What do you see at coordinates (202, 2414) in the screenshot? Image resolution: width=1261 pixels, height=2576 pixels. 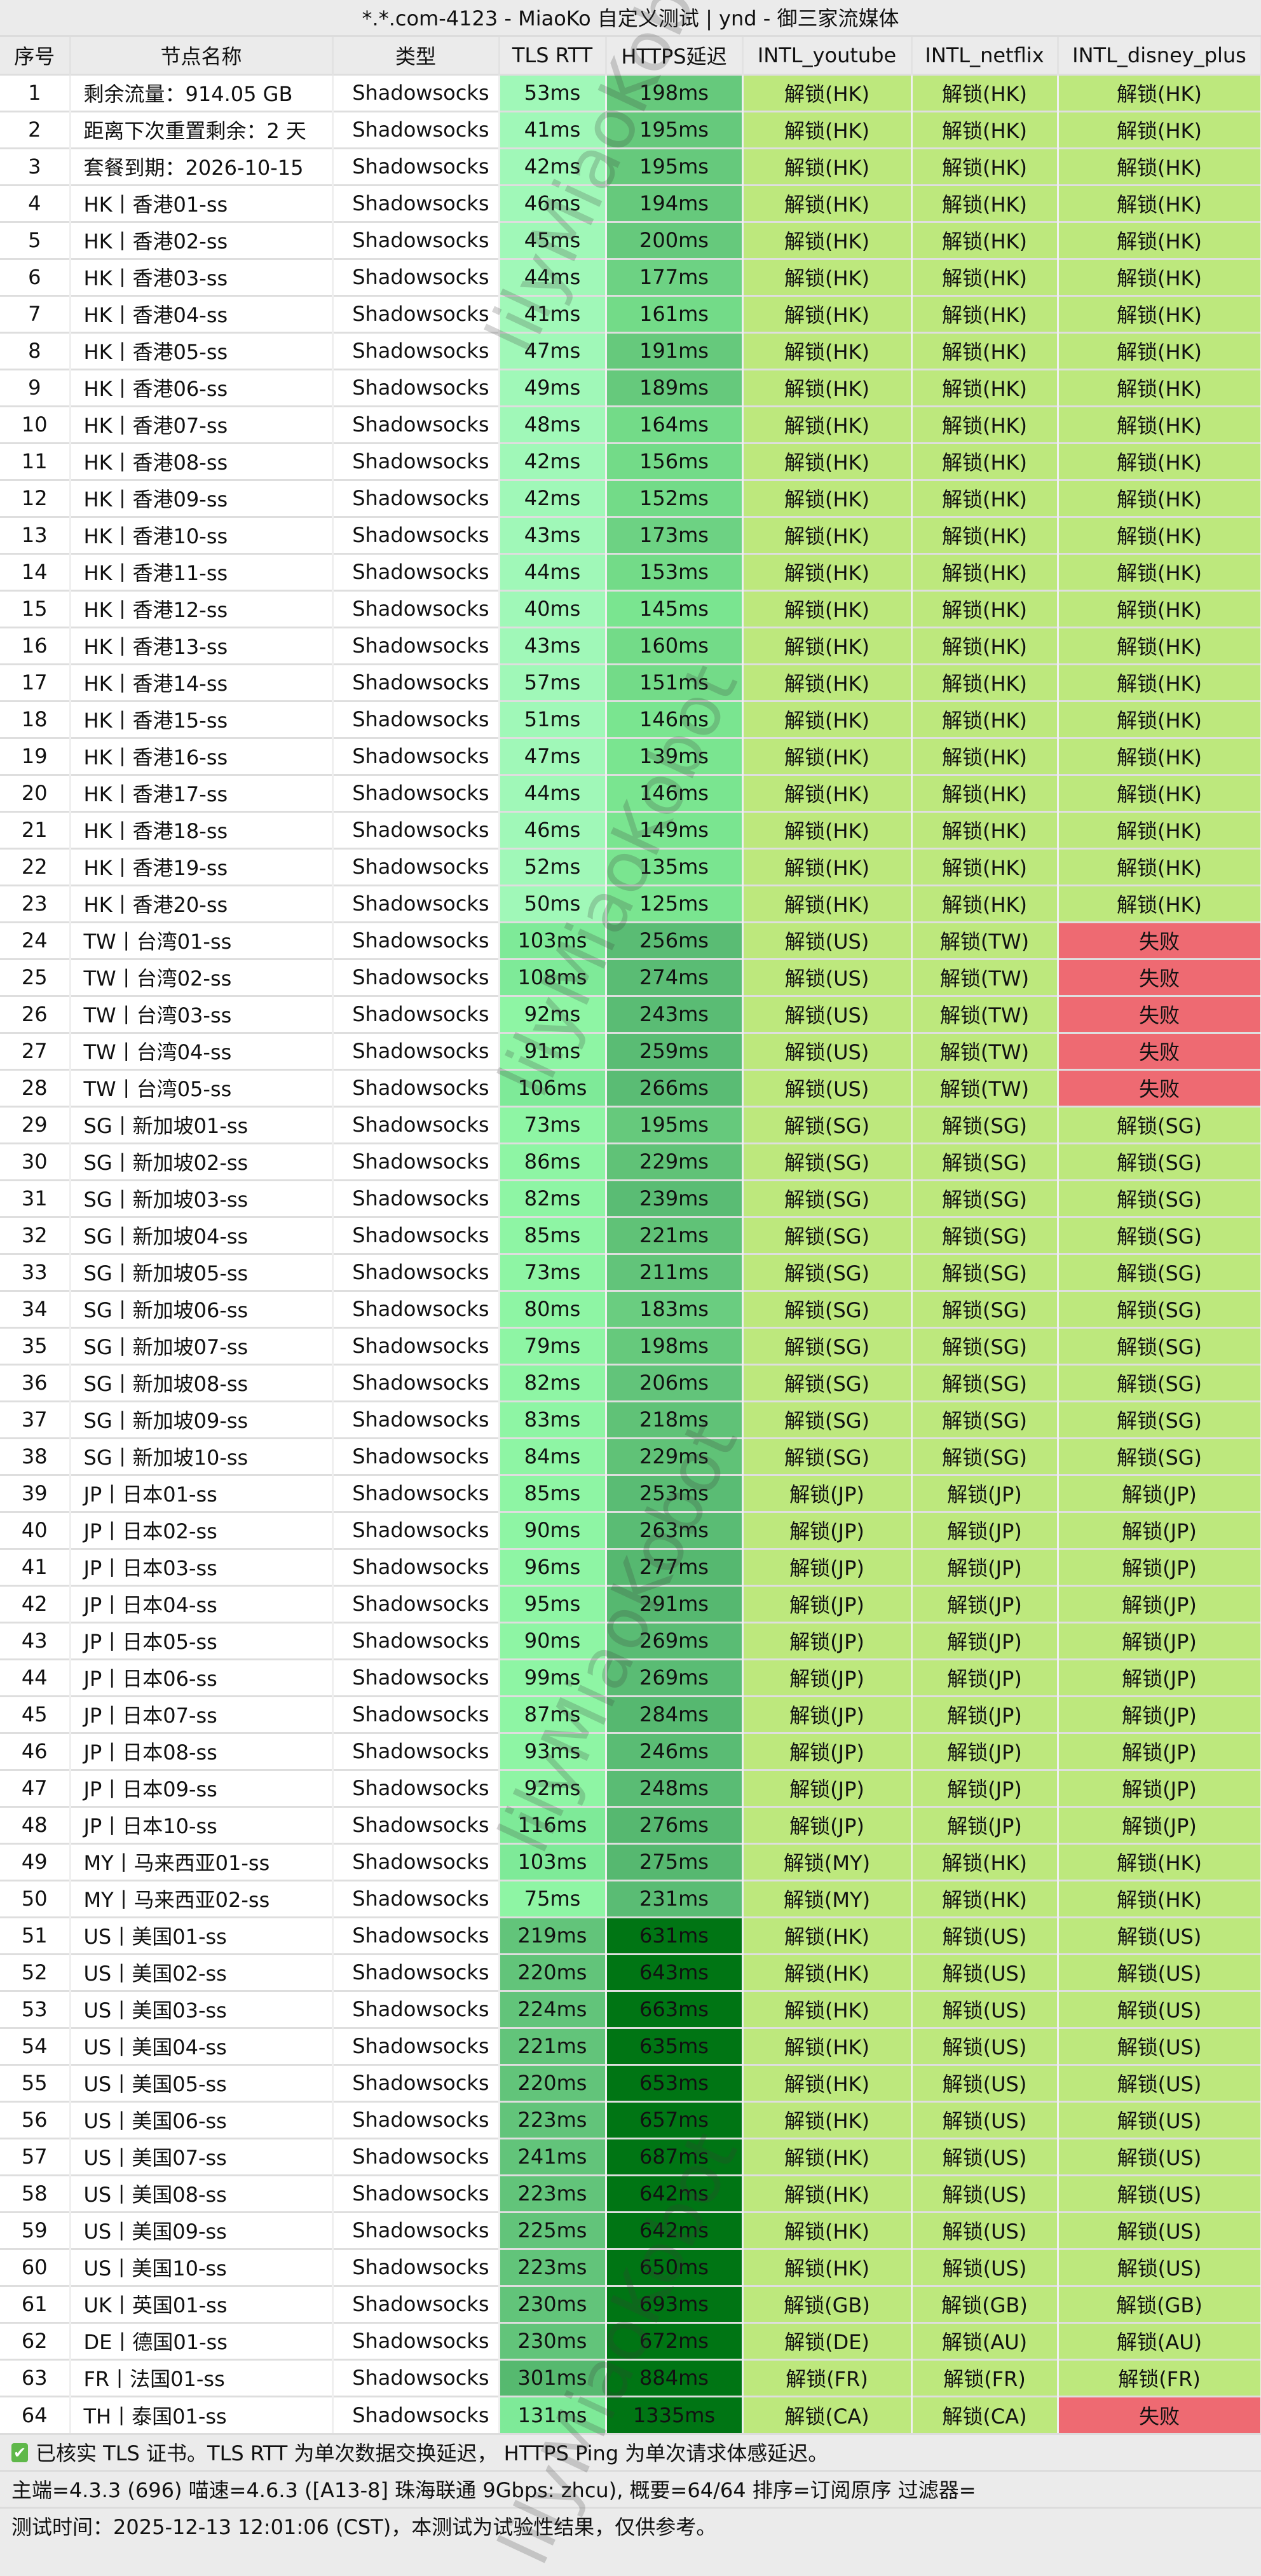 I see `node-name: TH丨泰国01-ss` at bounding box center [202, 2414].